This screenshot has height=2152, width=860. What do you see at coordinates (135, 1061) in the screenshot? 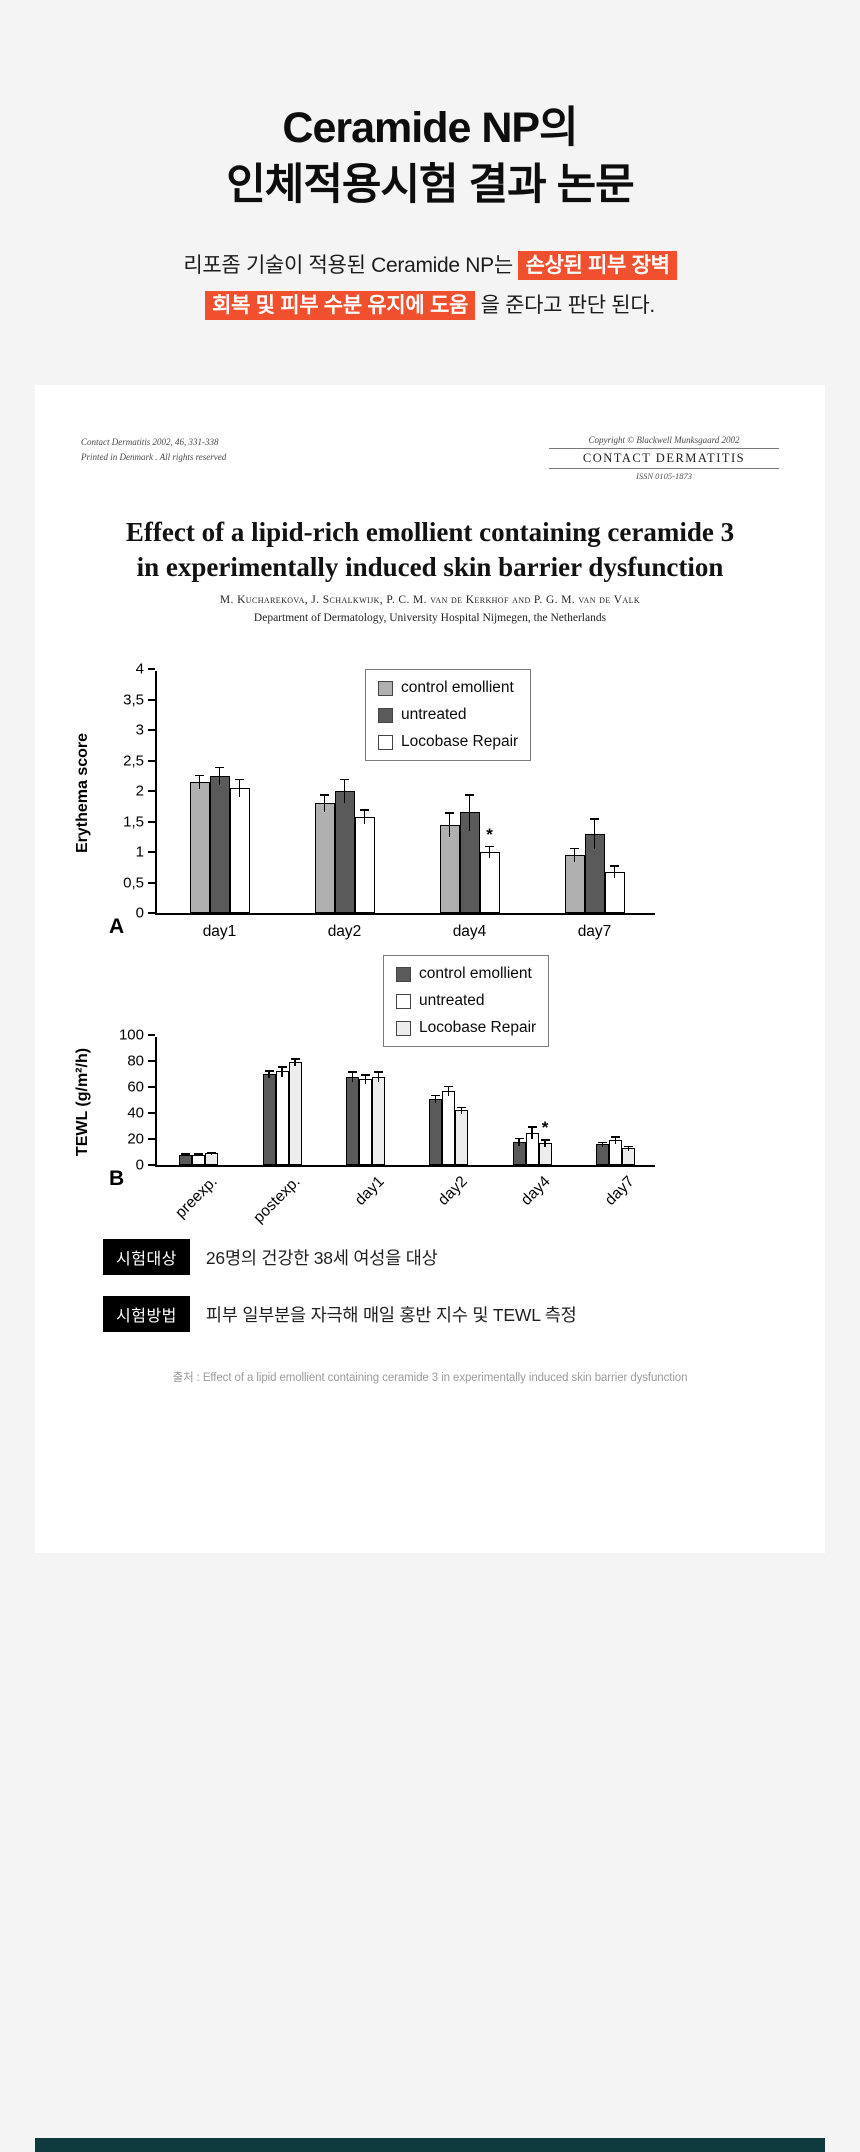
I see `y-axis-tick-label: 80` at bounding box center [135, 1061].